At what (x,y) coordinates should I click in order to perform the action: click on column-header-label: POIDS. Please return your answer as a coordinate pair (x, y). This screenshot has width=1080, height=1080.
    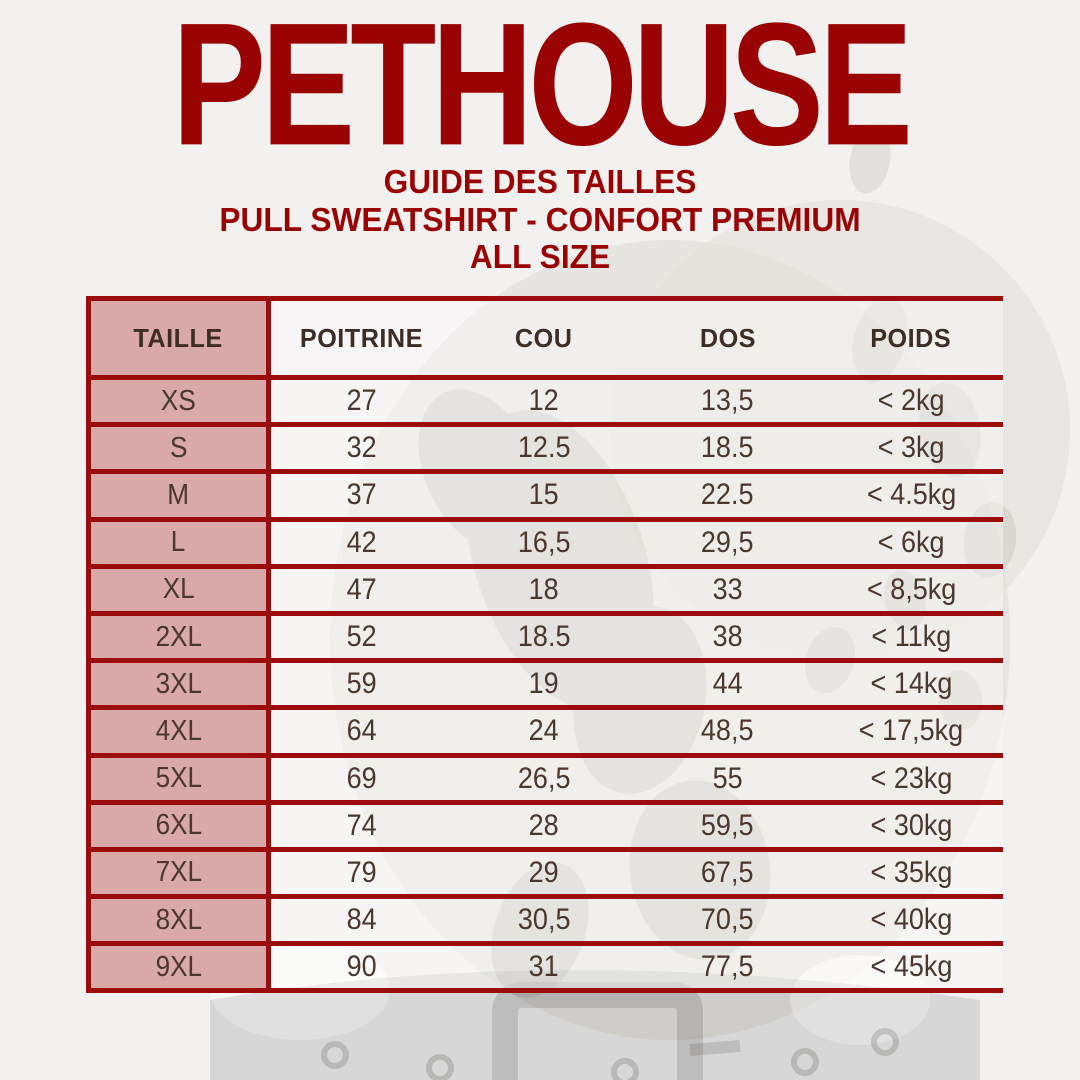
    Looking at the image, I should click on (911, 337).